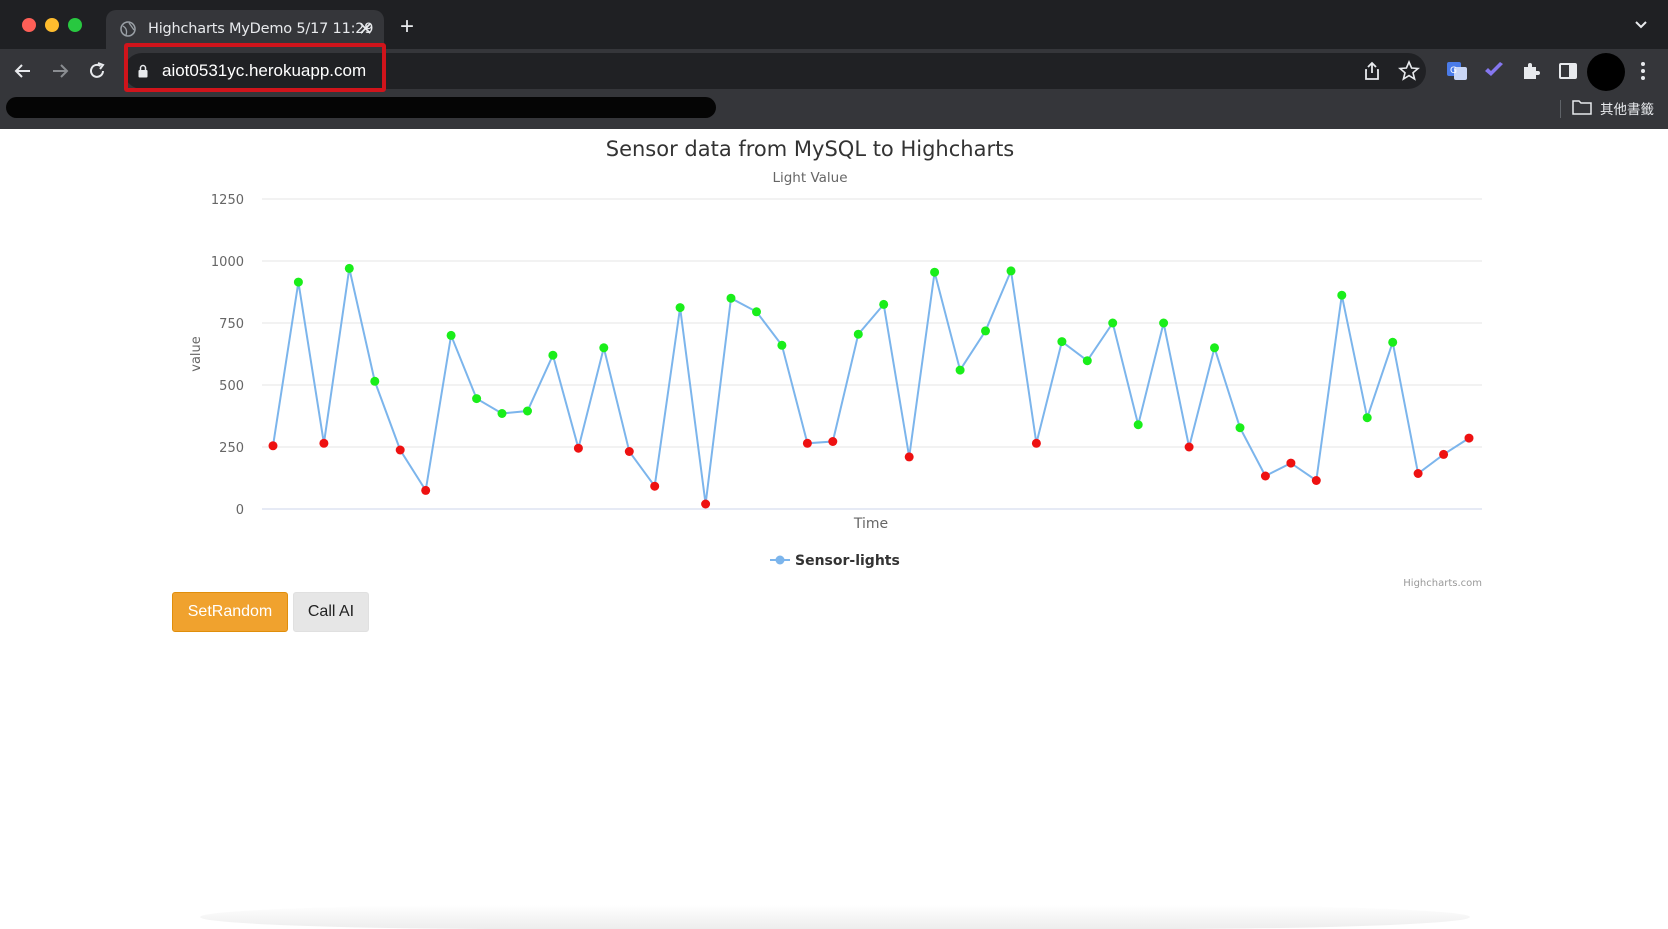 Image resolution: width=1668 pixels, height=929 pixels. Describe the element at coordinates (1582, 107) in the screenshot. I see `folder-icon` at that location.